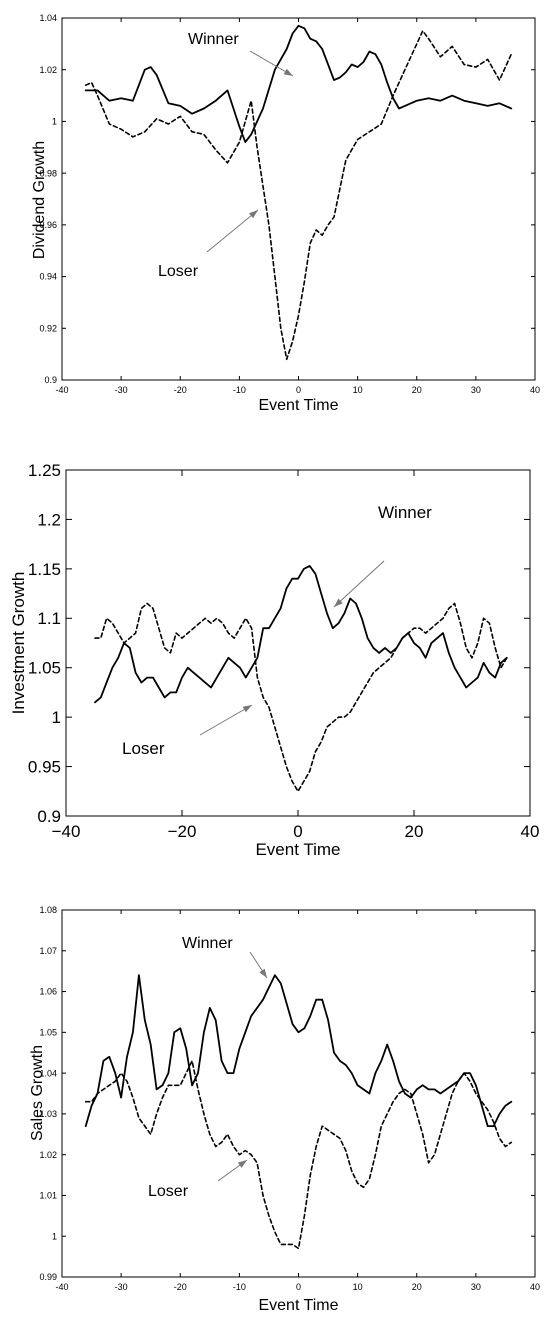  I want to click on y-tick-label: 1.03, so click(48, 1114).